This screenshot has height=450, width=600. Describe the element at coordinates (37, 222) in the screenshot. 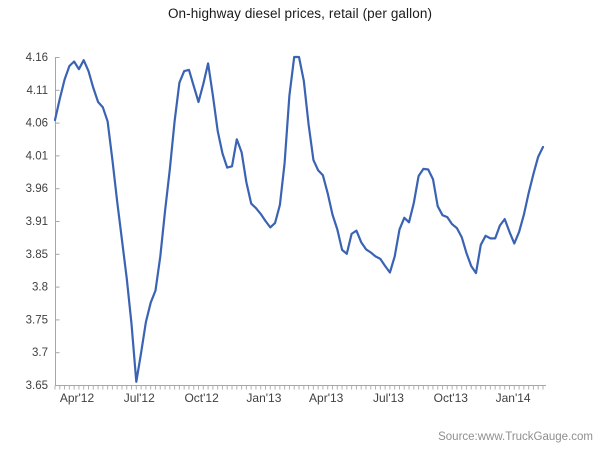

I see `y-tick-label: 3.91` at that location.